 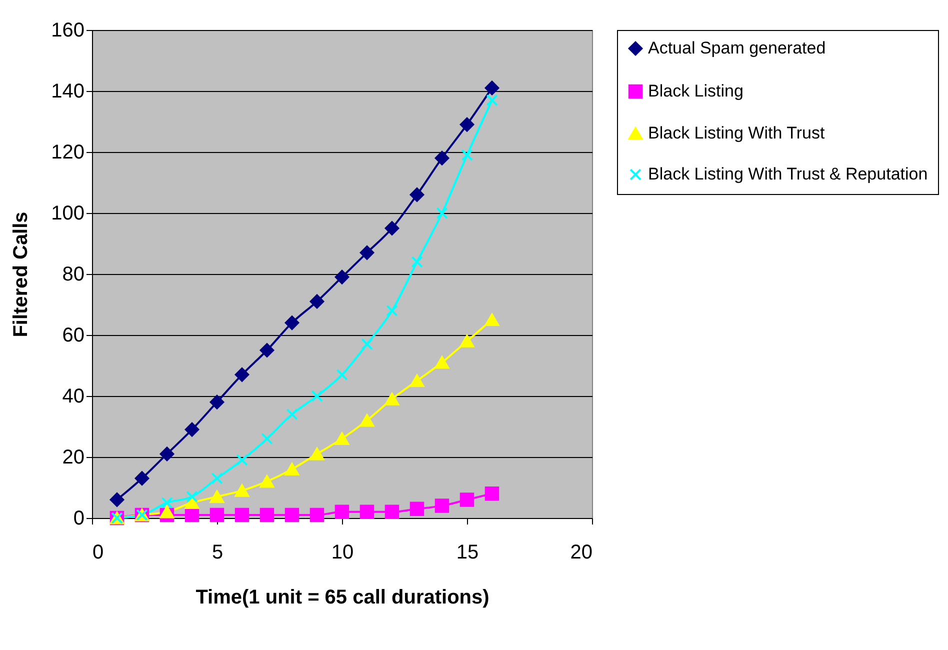 What do you see at coordinates (78, 519) in the screenshot?
I see `y-tick-label: 0` at bounding box center [78, 519].